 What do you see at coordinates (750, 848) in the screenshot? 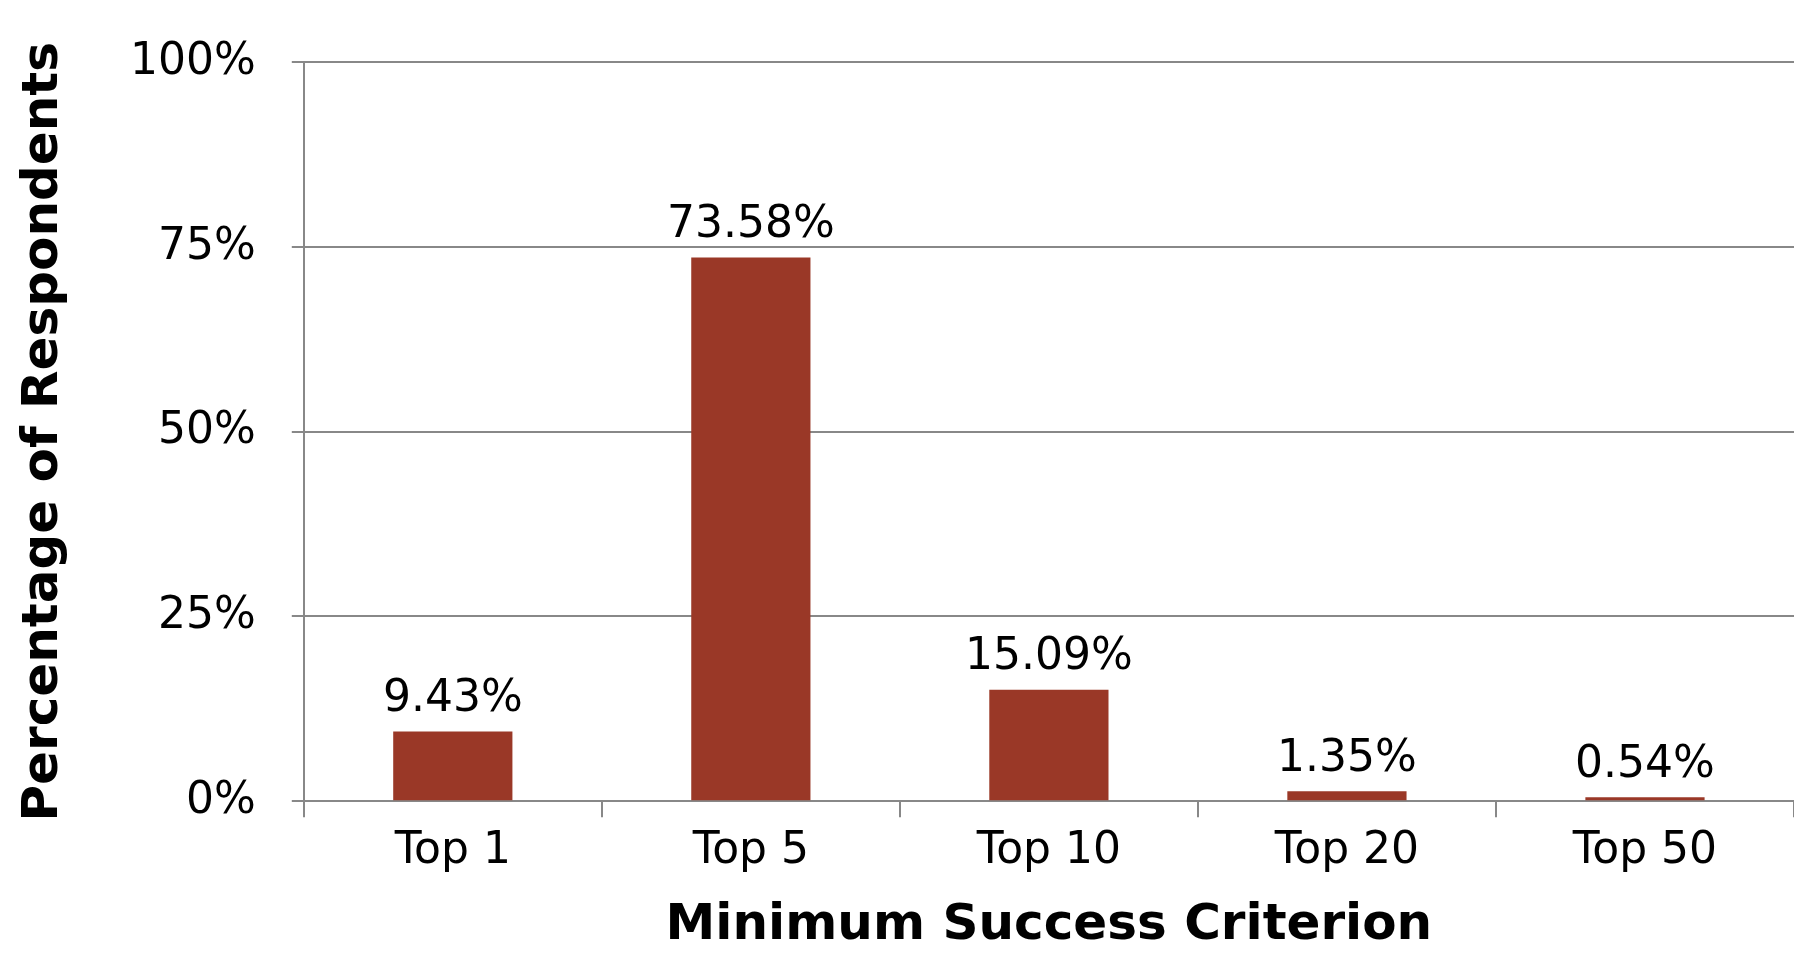
I see `x-tick-label: Top 5` at bounding box center [750, 848].